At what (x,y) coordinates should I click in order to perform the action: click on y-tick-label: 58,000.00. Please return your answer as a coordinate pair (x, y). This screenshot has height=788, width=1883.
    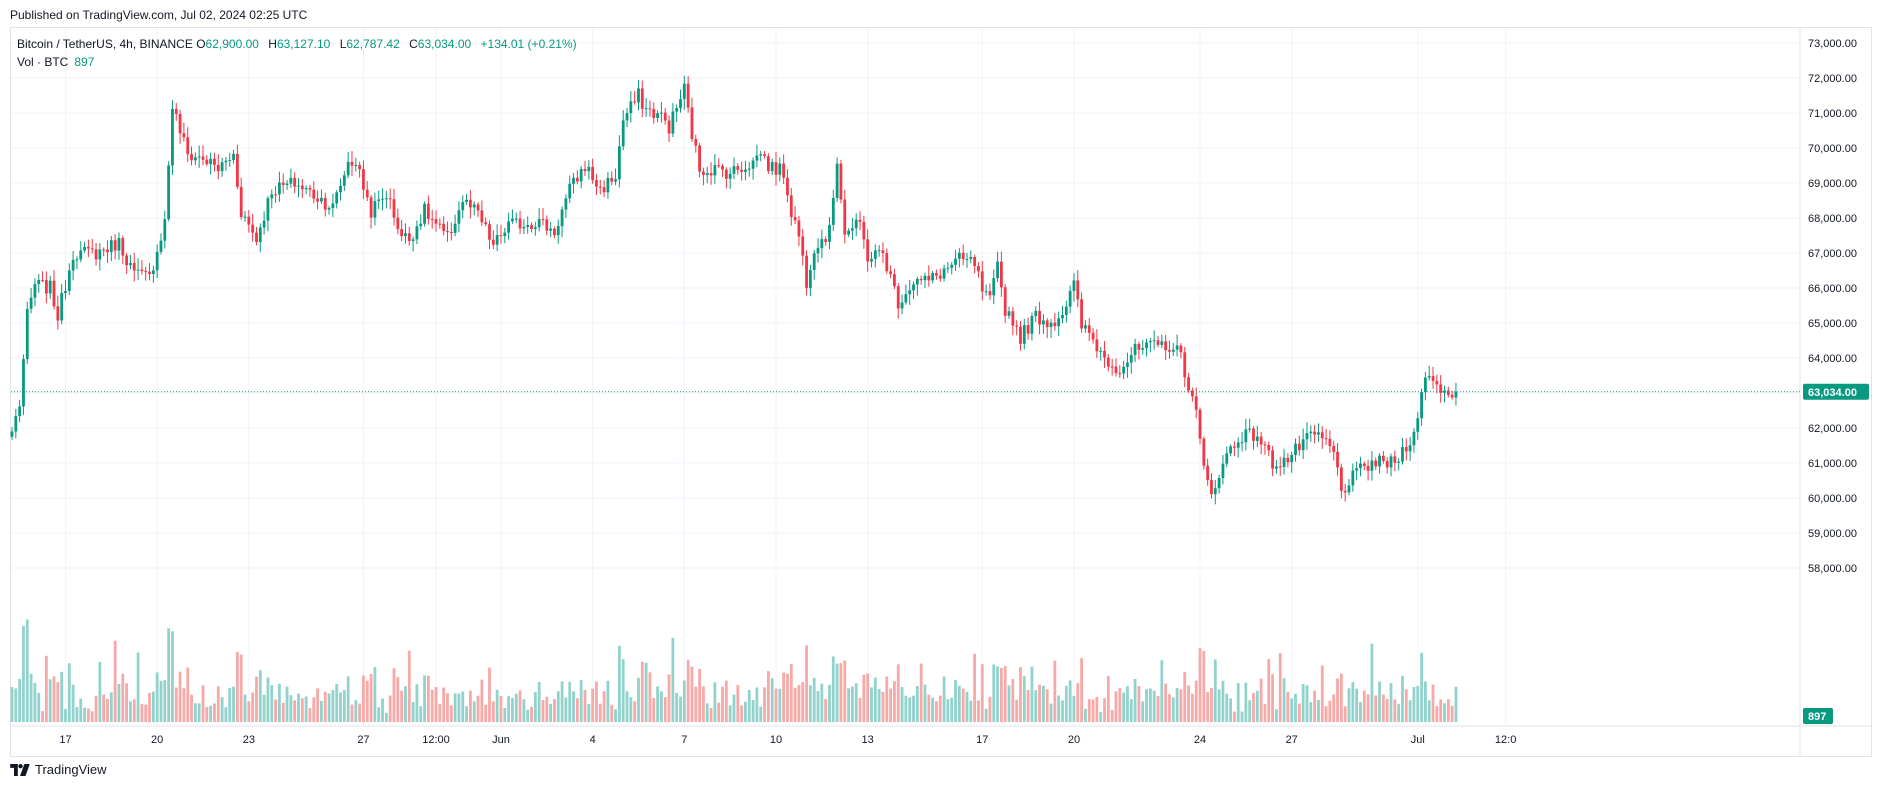
    Looking at the image, I should click on (1832, 569).